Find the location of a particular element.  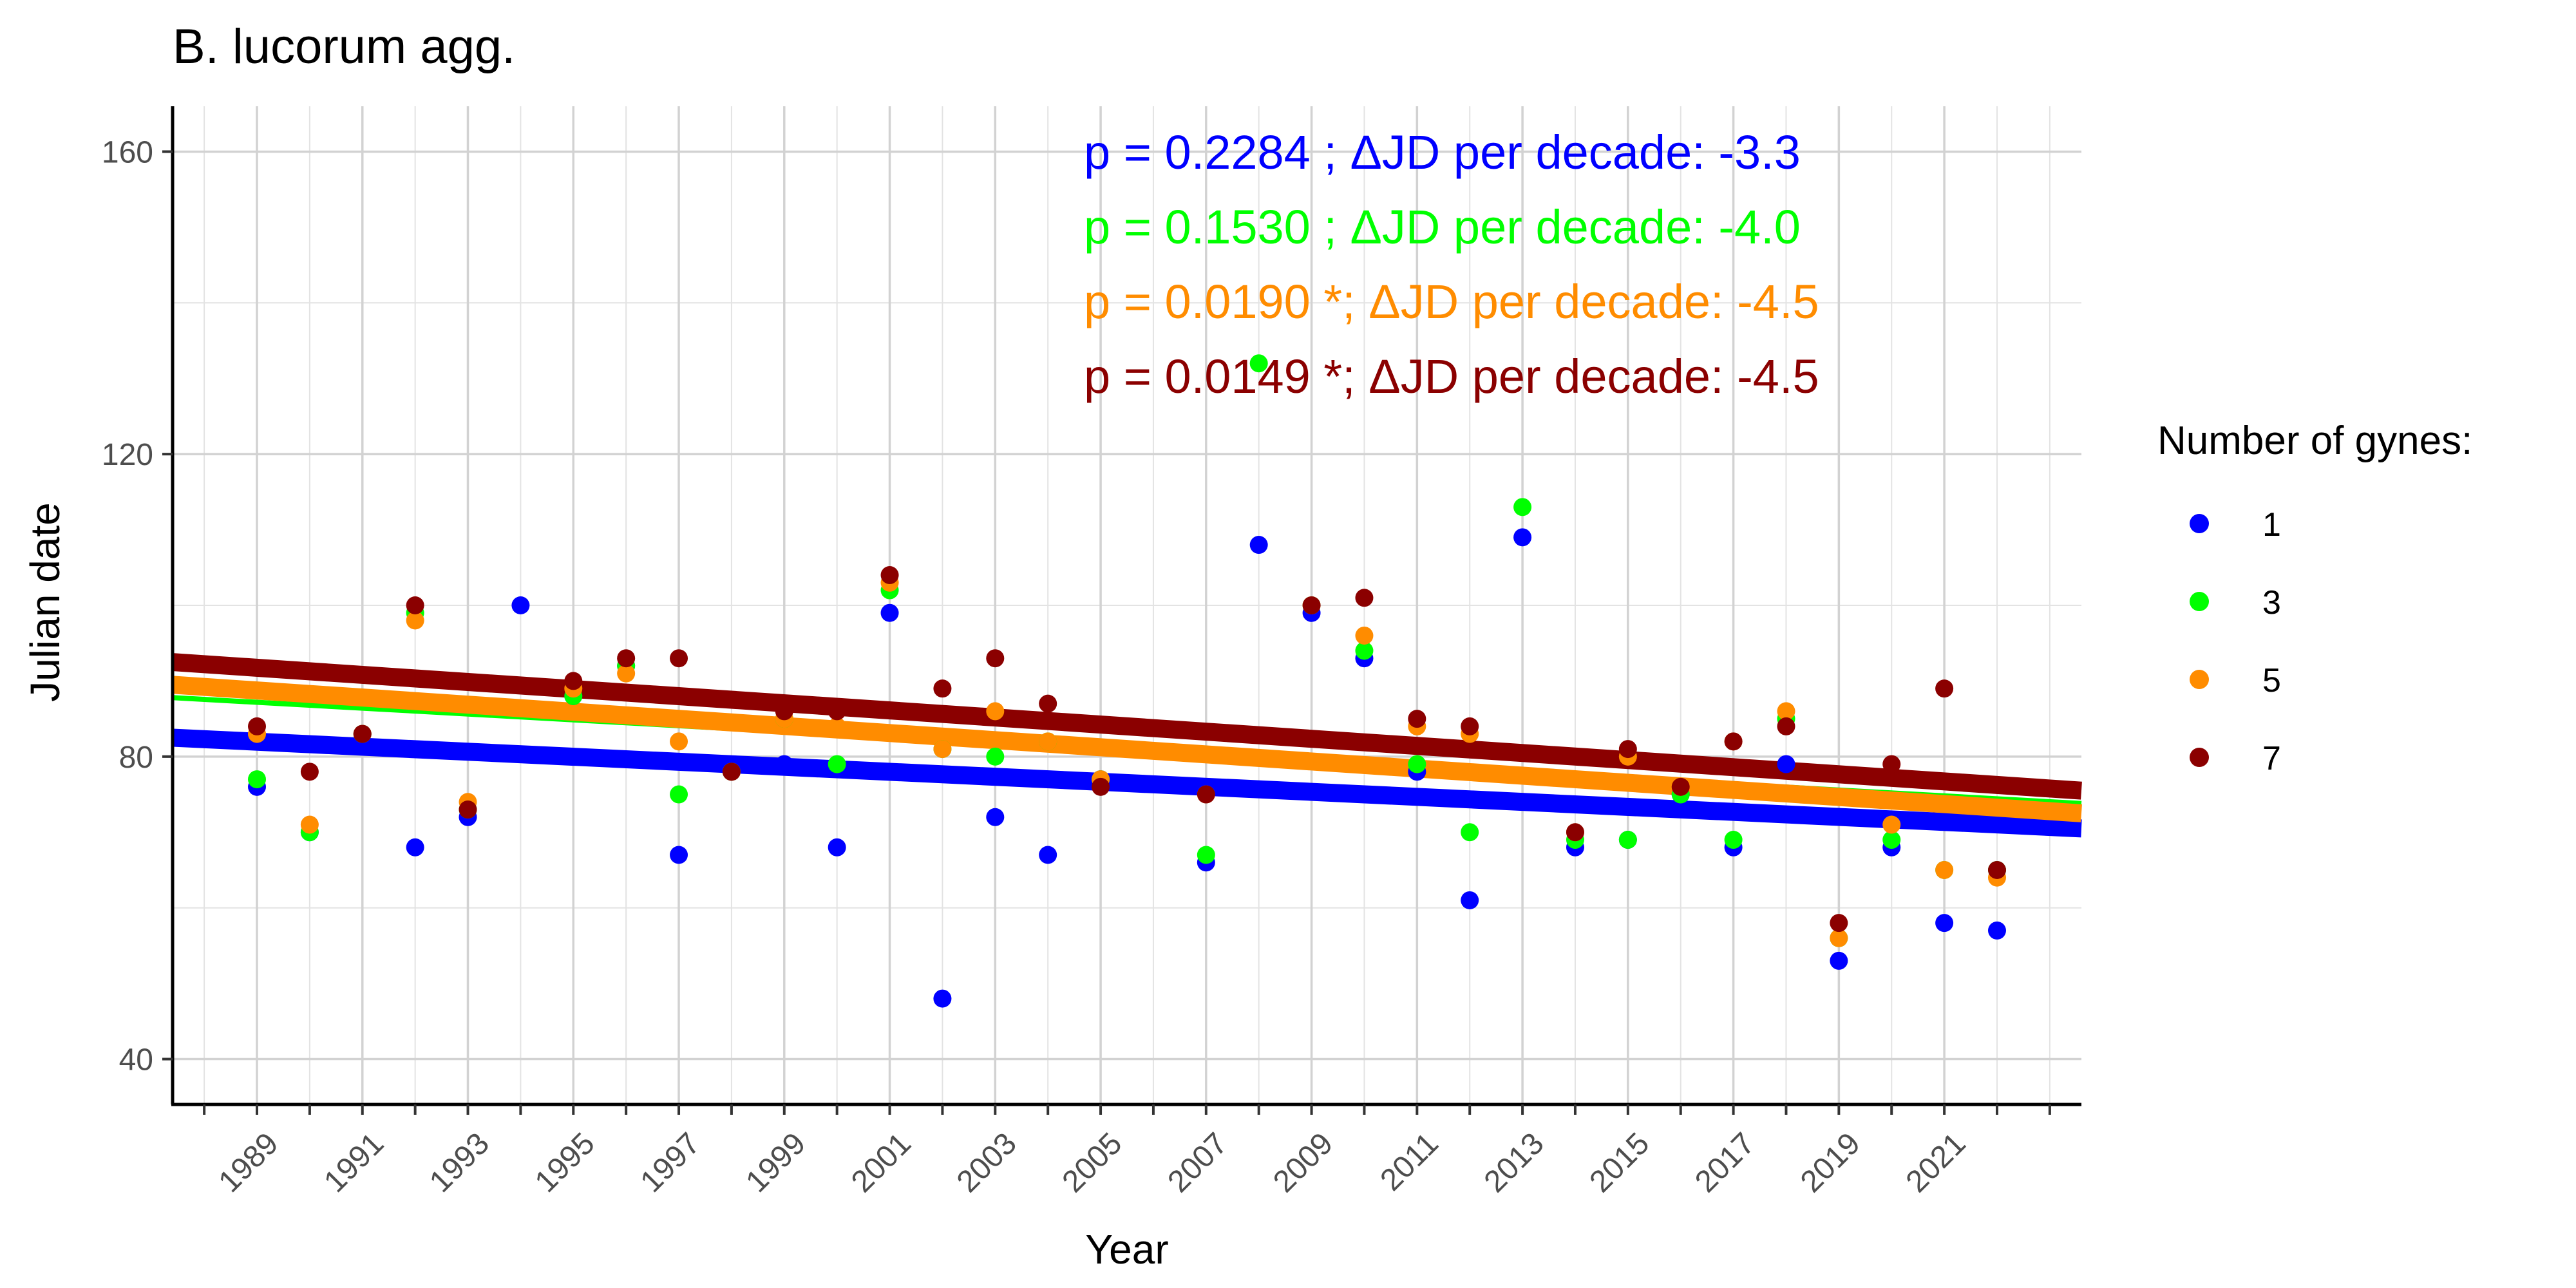

y-tick-label: 160 is located at coordinates (128, 152).